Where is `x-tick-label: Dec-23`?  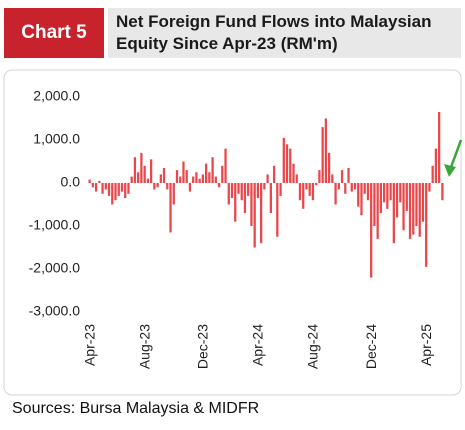
x-tick-label: Dec-23 is located at coordinates (203, 346).